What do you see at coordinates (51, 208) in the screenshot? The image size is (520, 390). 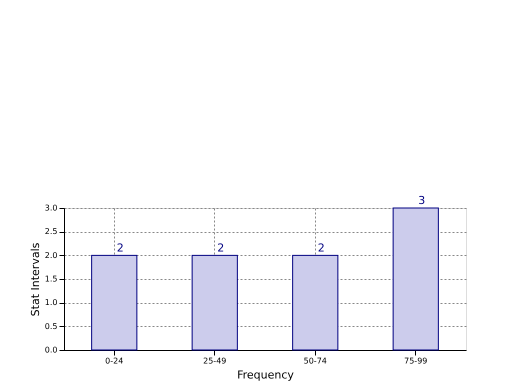 I see `y-tick-label: 3.0` at bounding box center [51, 208].